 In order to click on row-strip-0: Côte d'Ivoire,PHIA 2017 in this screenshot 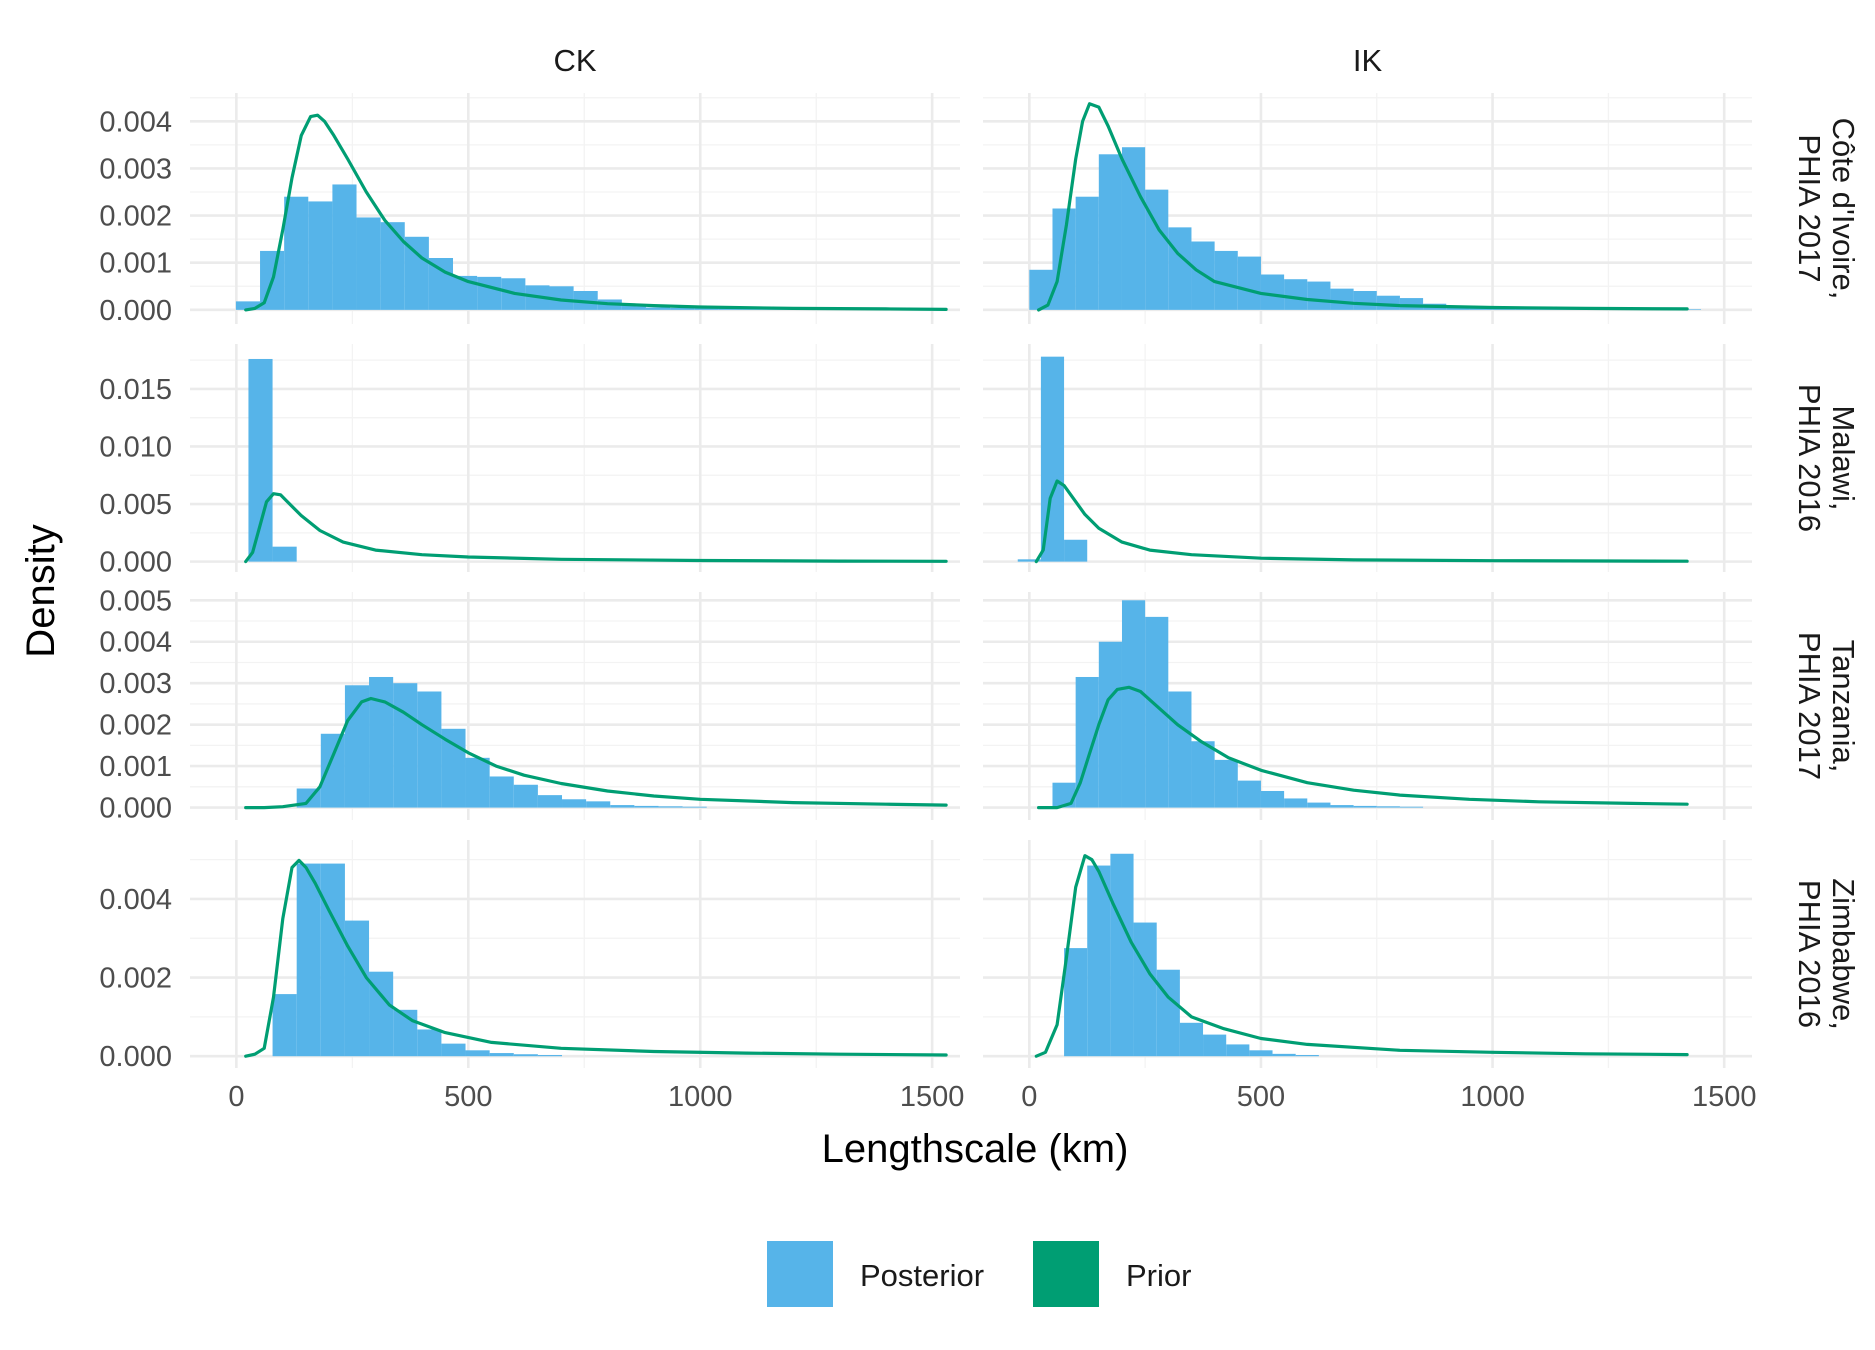, I will do `click(1826, 209)`.